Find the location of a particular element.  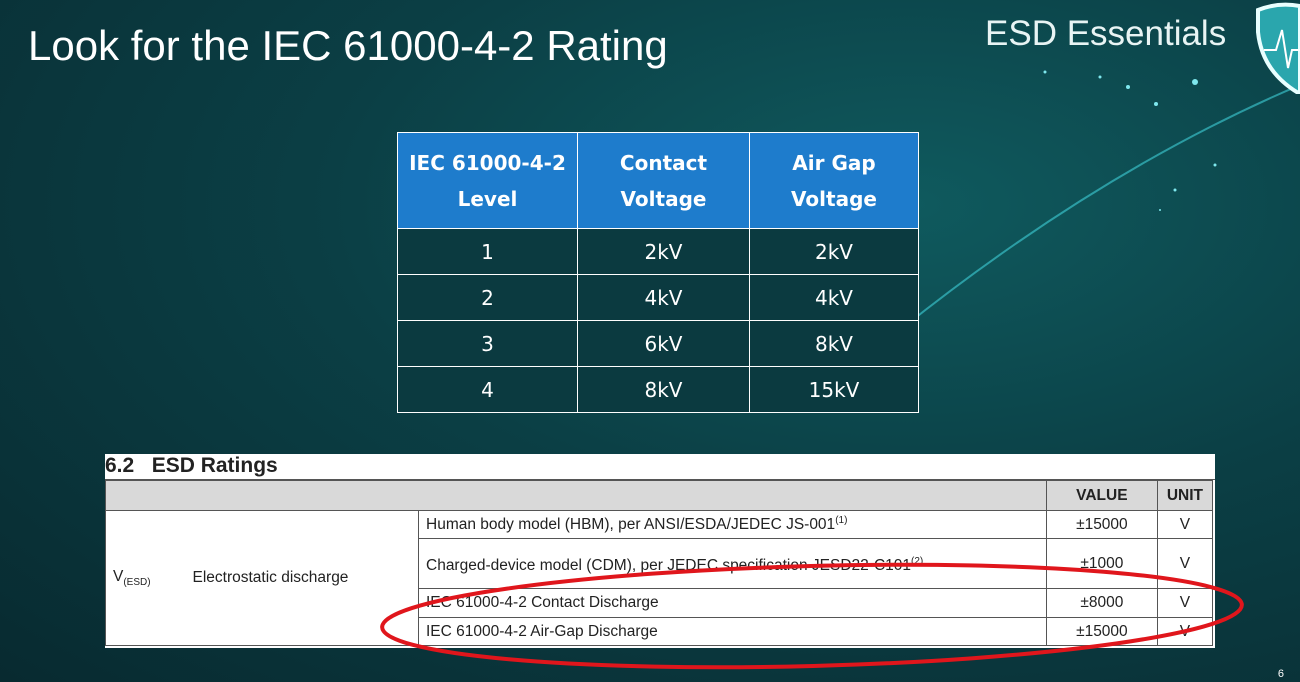

table-row: 2 4kV 4kV is located at coordinates (658, 297).